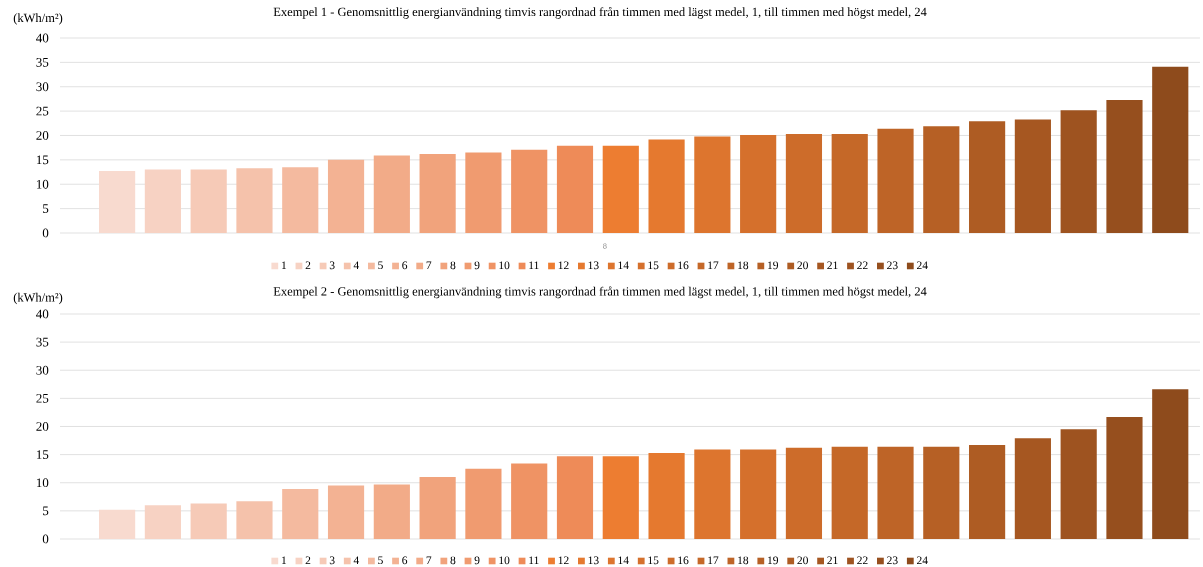 Image resolution: width=1203 pixels, height=567 pixels. I want to click on legend-label: 7, so click(429, 265).